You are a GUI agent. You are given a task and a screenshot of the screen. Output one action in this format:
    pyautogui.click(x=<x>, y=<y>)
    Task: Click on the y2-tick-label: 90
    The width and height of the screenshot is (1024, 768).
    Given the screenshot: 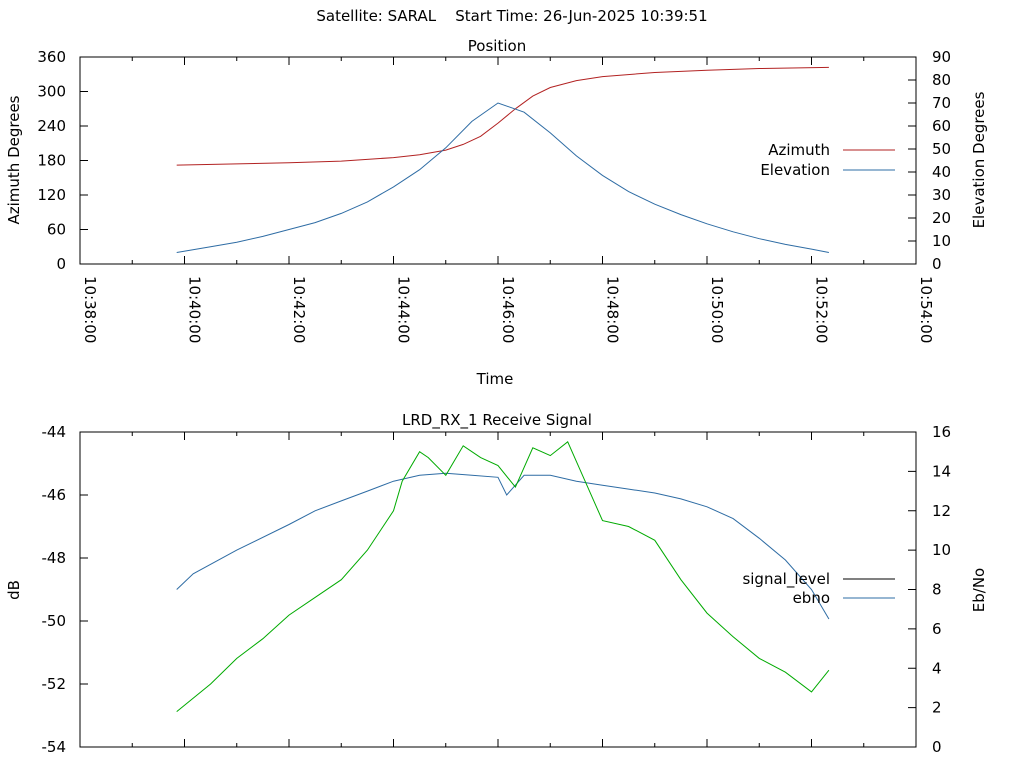 What is the action you would take?
    pyautogui.click(x=941, y=57)
    